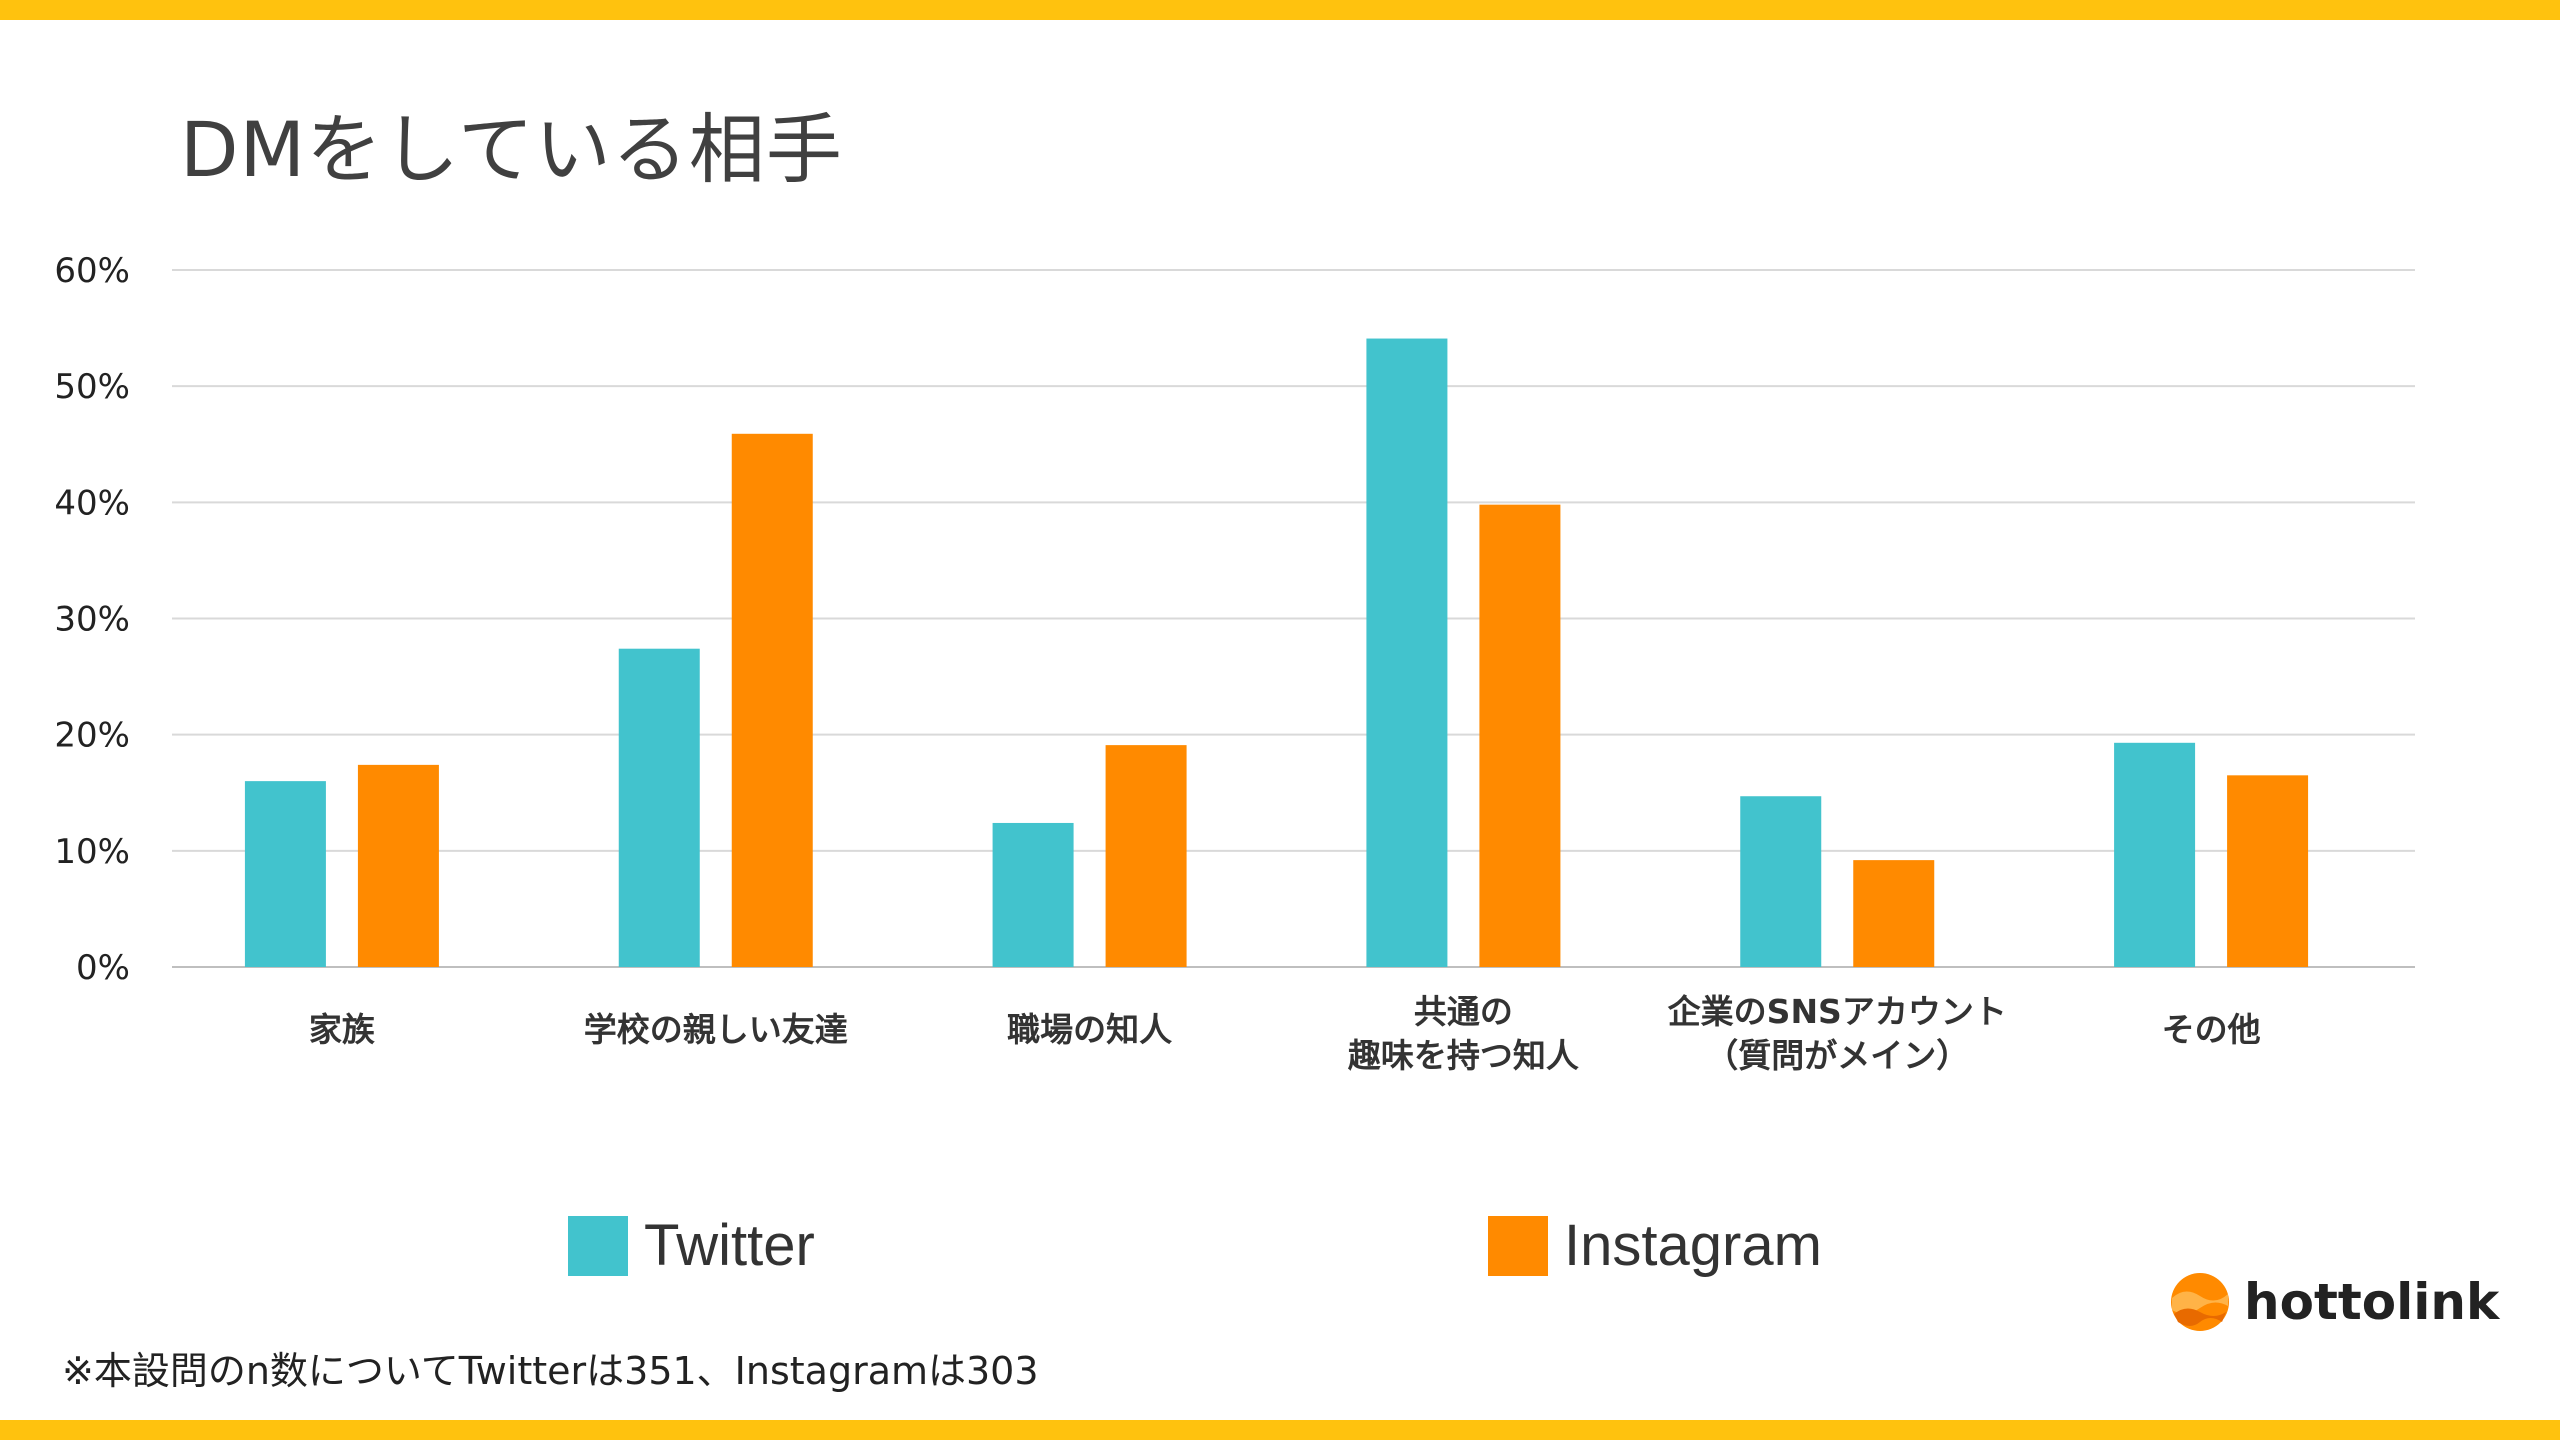  I want to click on y-tick-label: 20%, so click(92, 736).